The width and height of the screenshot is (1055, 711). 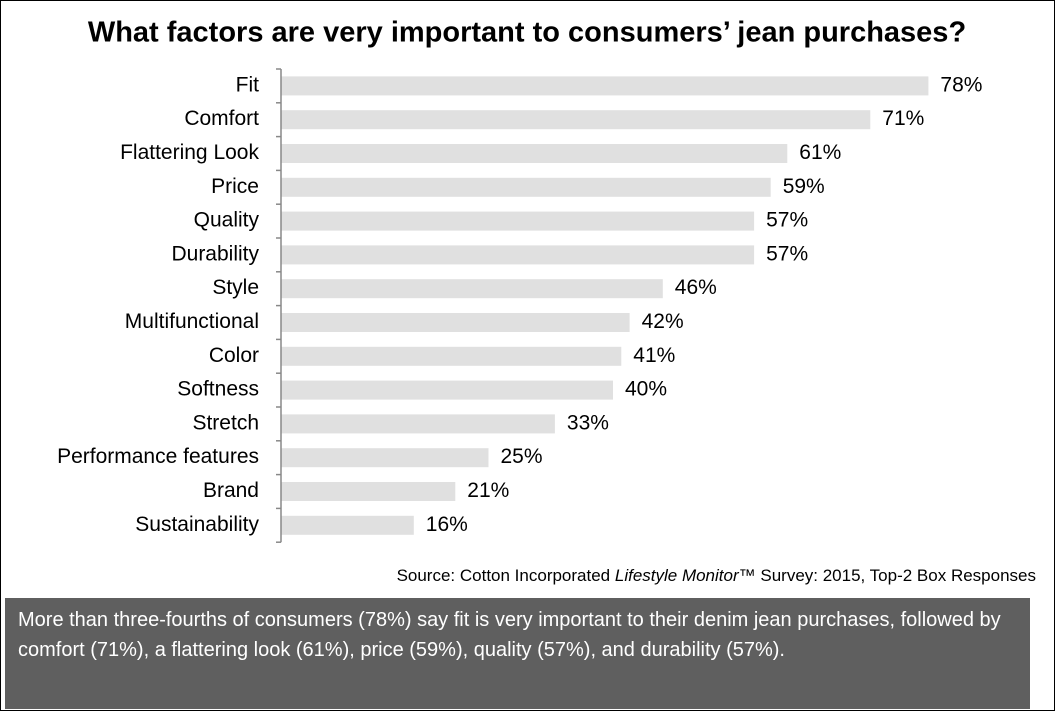 What do you see at coordinates (192, 321) in the screenshot?
I see `category-label: Multifunctional` at bounding box center [192, 321].